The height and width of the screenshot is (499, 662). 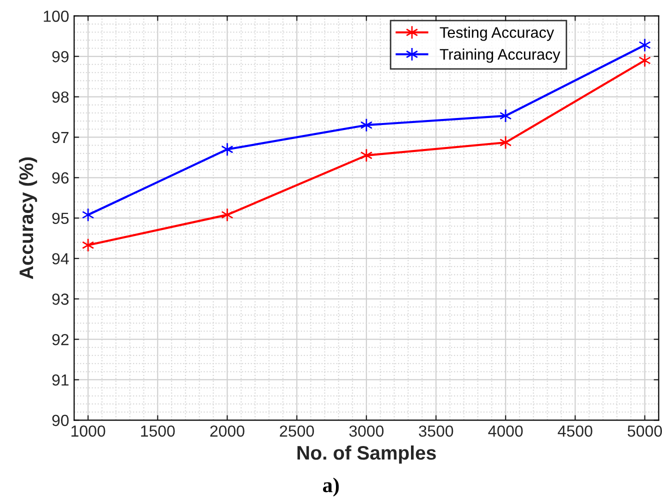 I want to click on y-tick-label: 93, so click(x=60, y=299).